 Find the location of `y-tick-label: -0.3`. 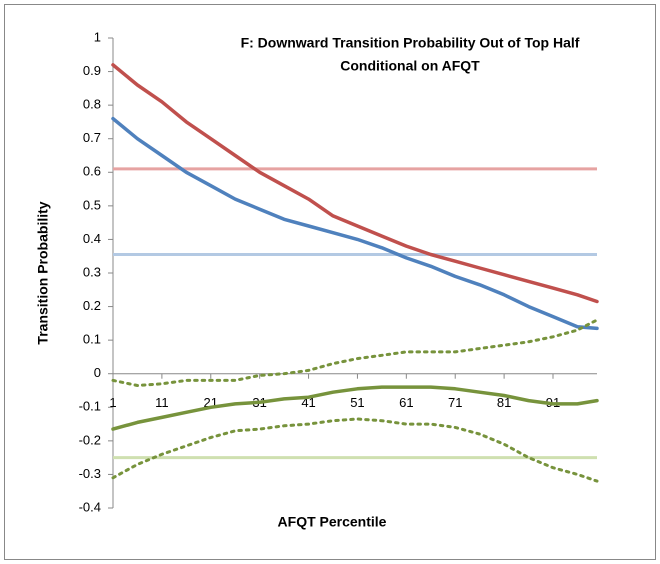

y-tick-label: -0.3 is located at coordinates (90, 473).